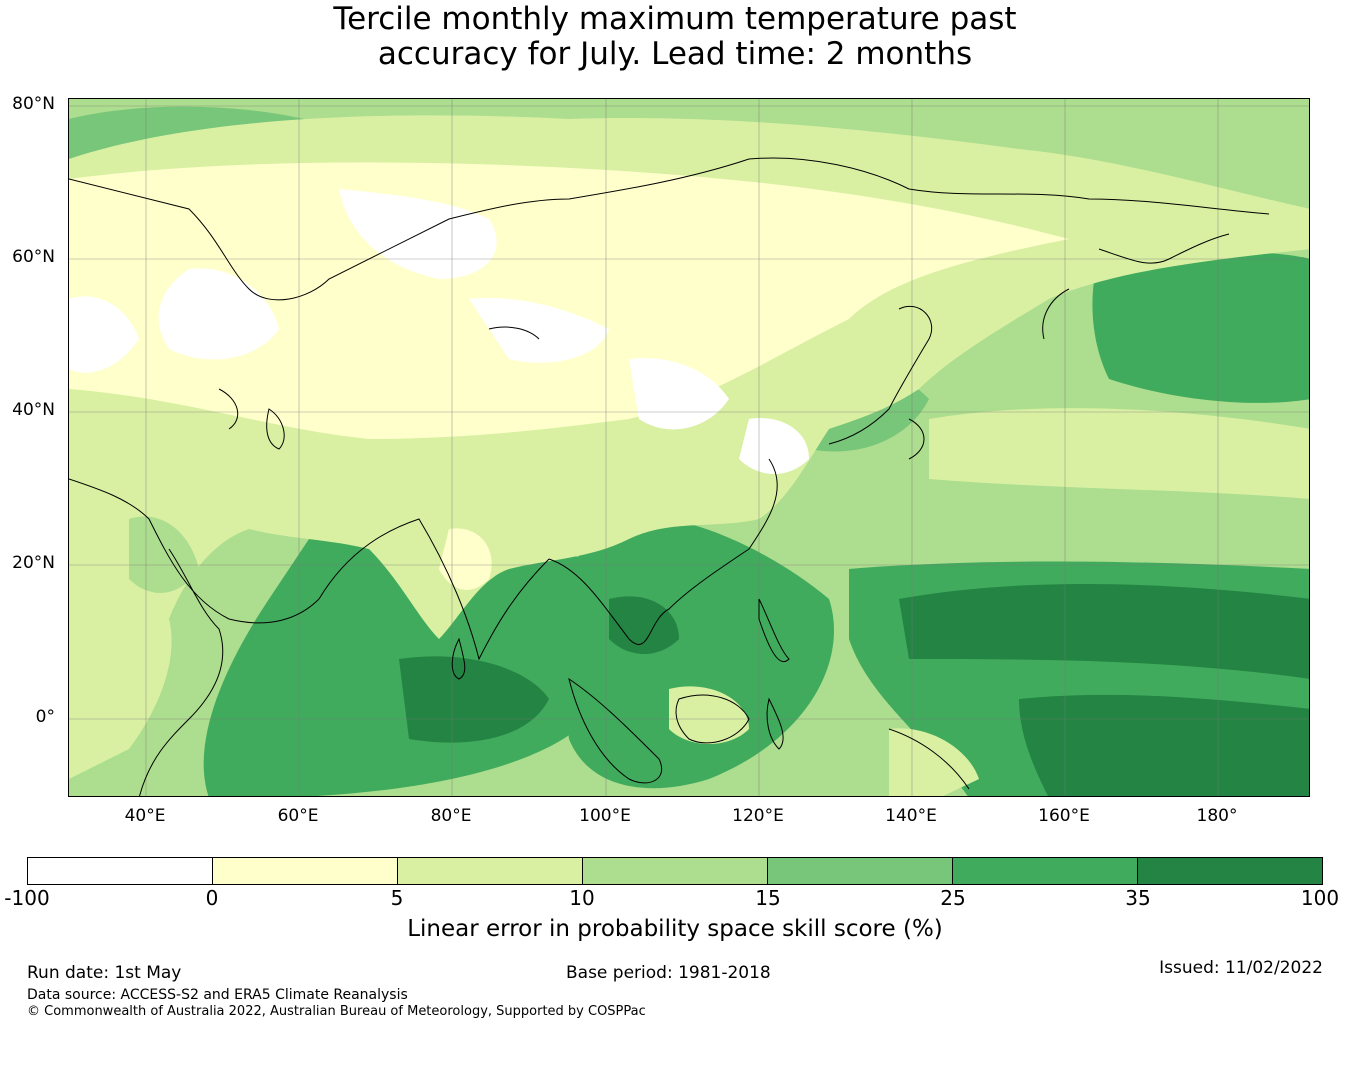 Image resolution: width=1350 pixels, height=1065 pixels. I want to click on lon-label-100e: 100°E, so click(605, 816).